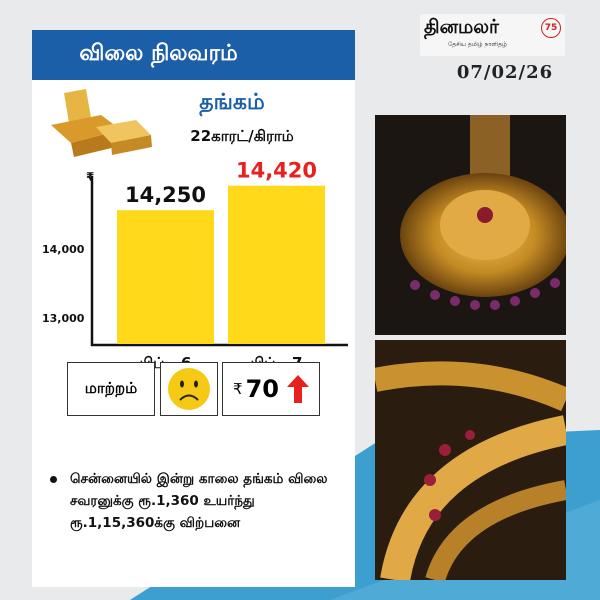 The height and width of the screenshot is (600, 600). I want to click on change-label-box: மாற்றம், so click(111, 389).